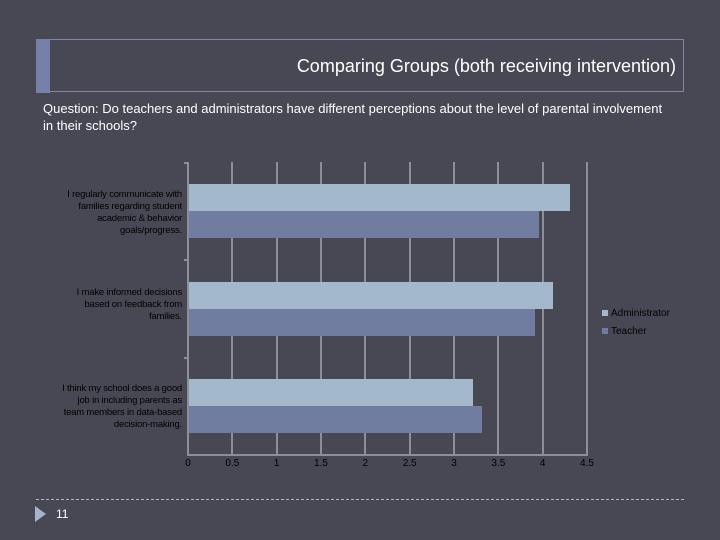  I want to click on title-accent-bar, so click(43, 66).